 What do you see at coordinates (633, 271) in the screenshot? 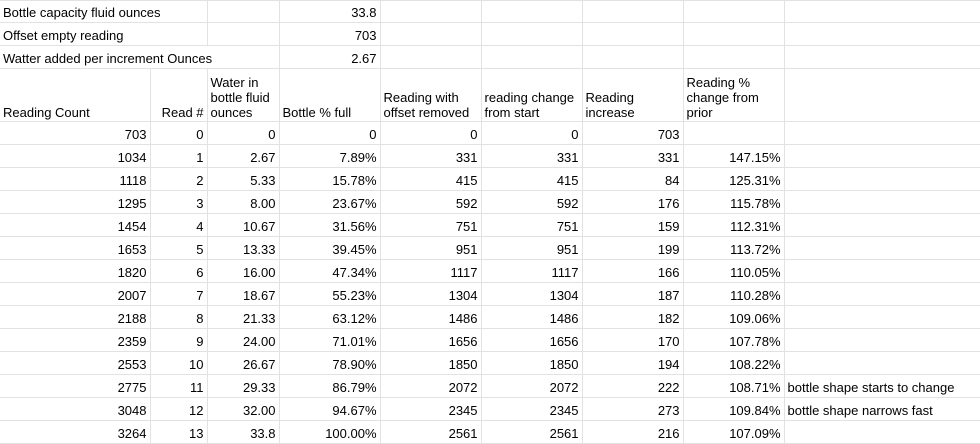
I see `reading-increase-cell: 166` at bounding box center [633, 271].